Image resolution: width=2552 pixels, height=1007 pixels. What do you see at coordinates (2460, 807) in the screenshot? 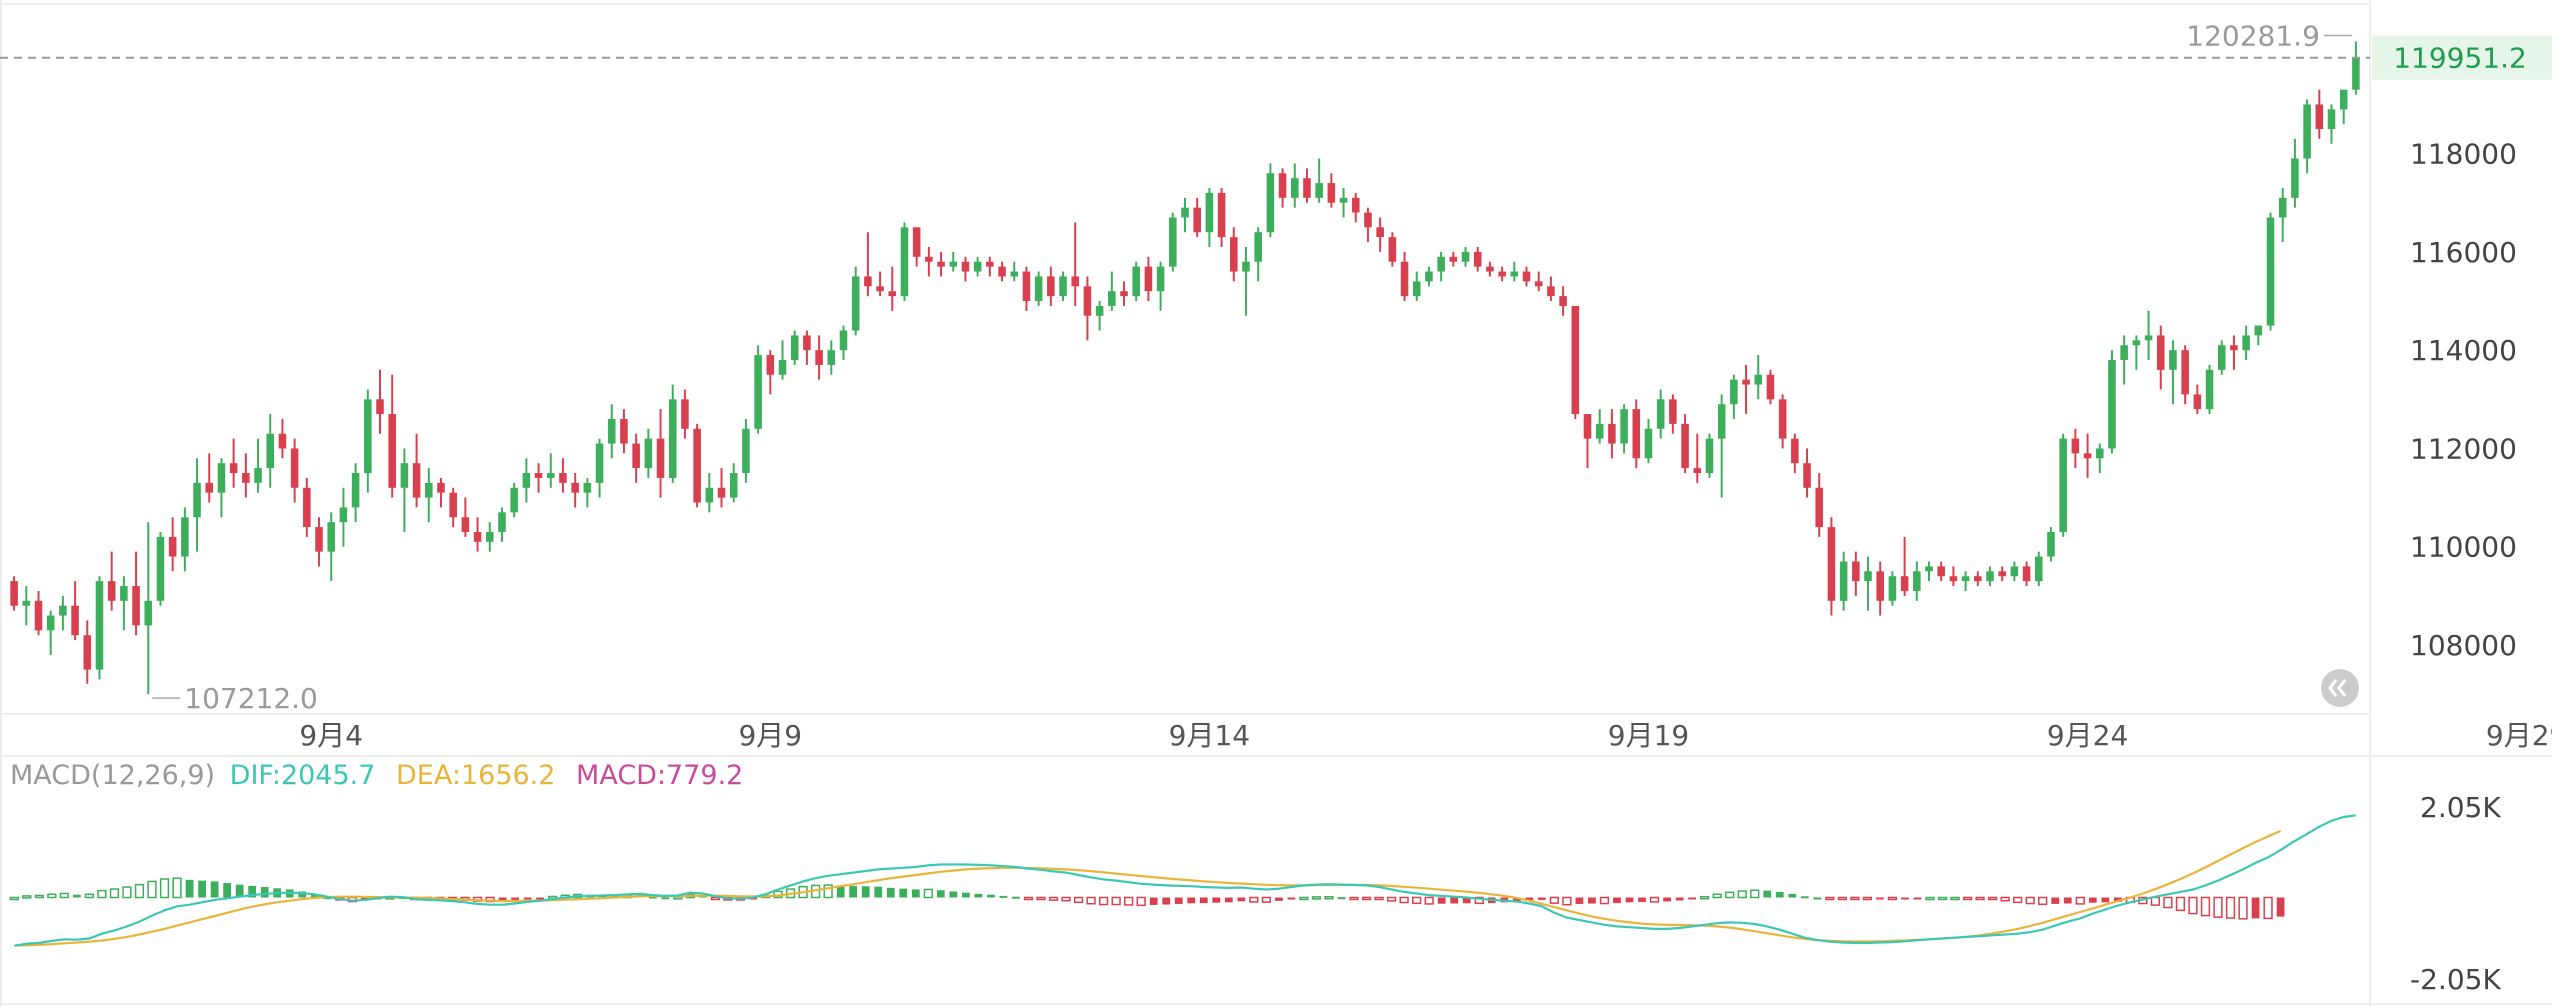
I see `y-tick: 2.05K` at bounding box center [2460, 807].